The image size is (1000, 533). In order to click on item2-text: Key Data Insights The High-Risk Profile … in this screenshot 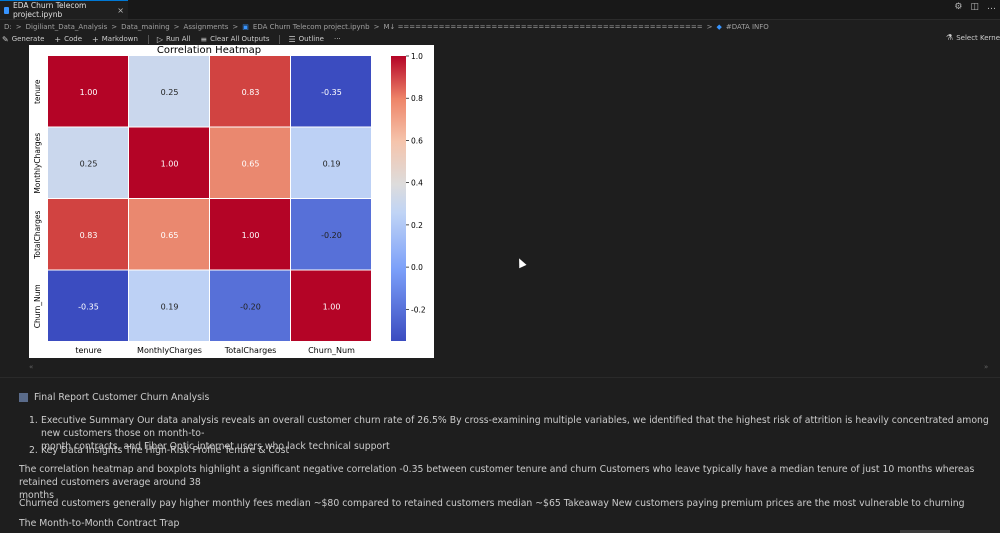, I will do `click(165, 450)`.